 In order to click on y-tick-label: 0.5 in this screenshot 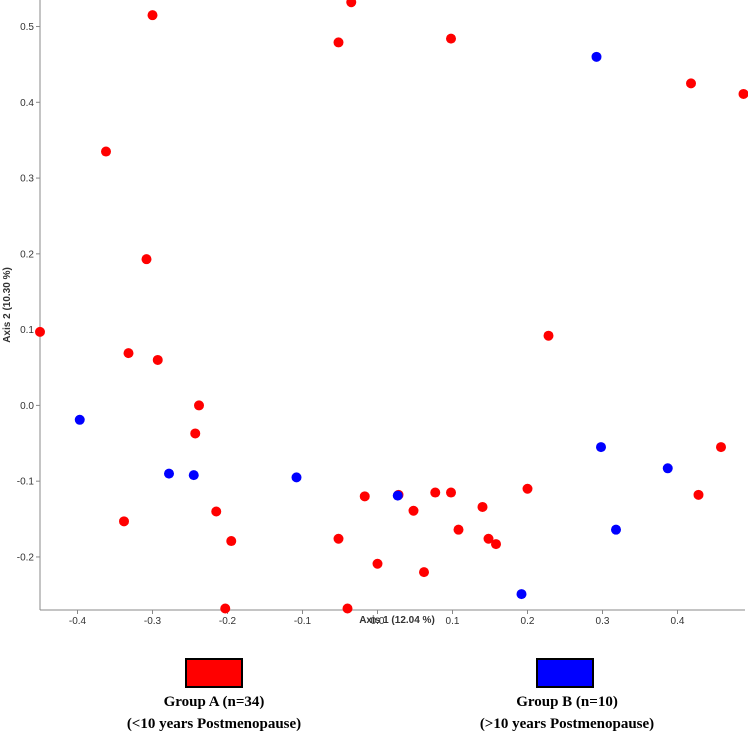, I will do `click(27, 27)`.